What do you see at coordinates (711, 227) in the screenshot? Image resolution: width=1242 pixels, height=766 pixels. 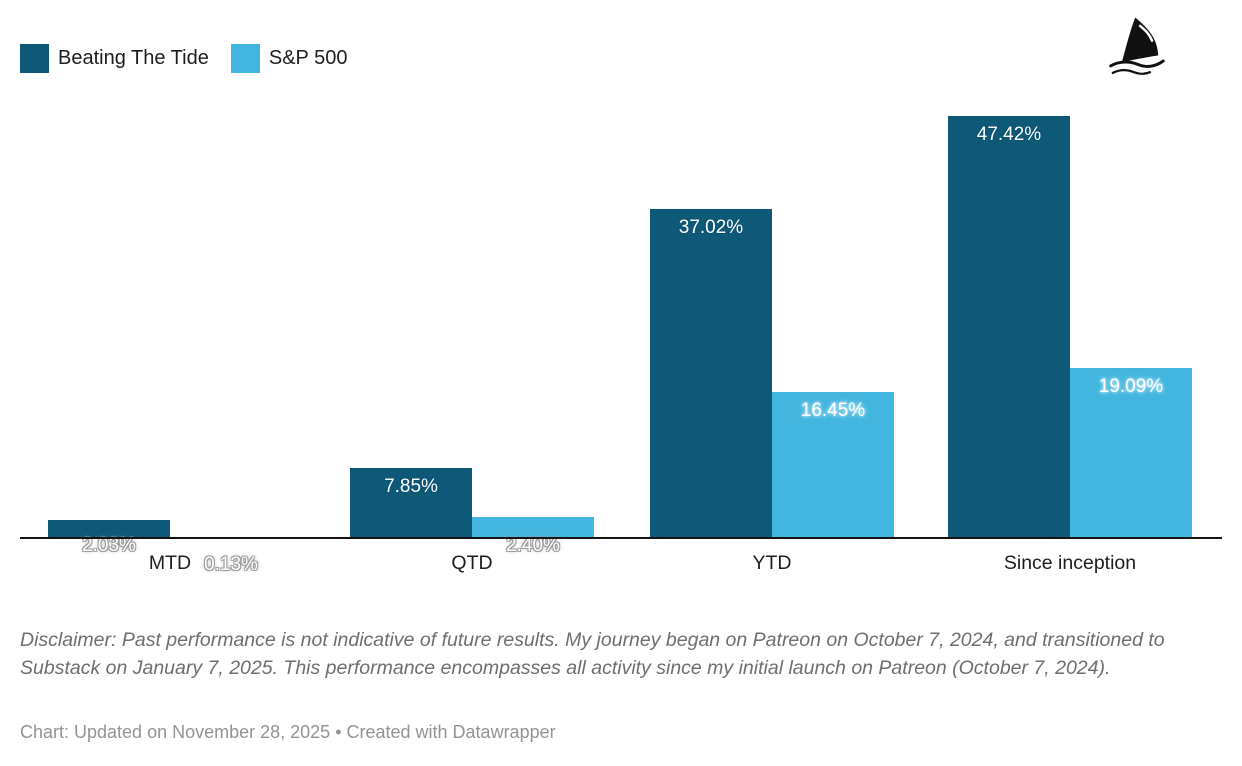 I see `bar-value-label: 37.02%` at bounding box center [711, 227].